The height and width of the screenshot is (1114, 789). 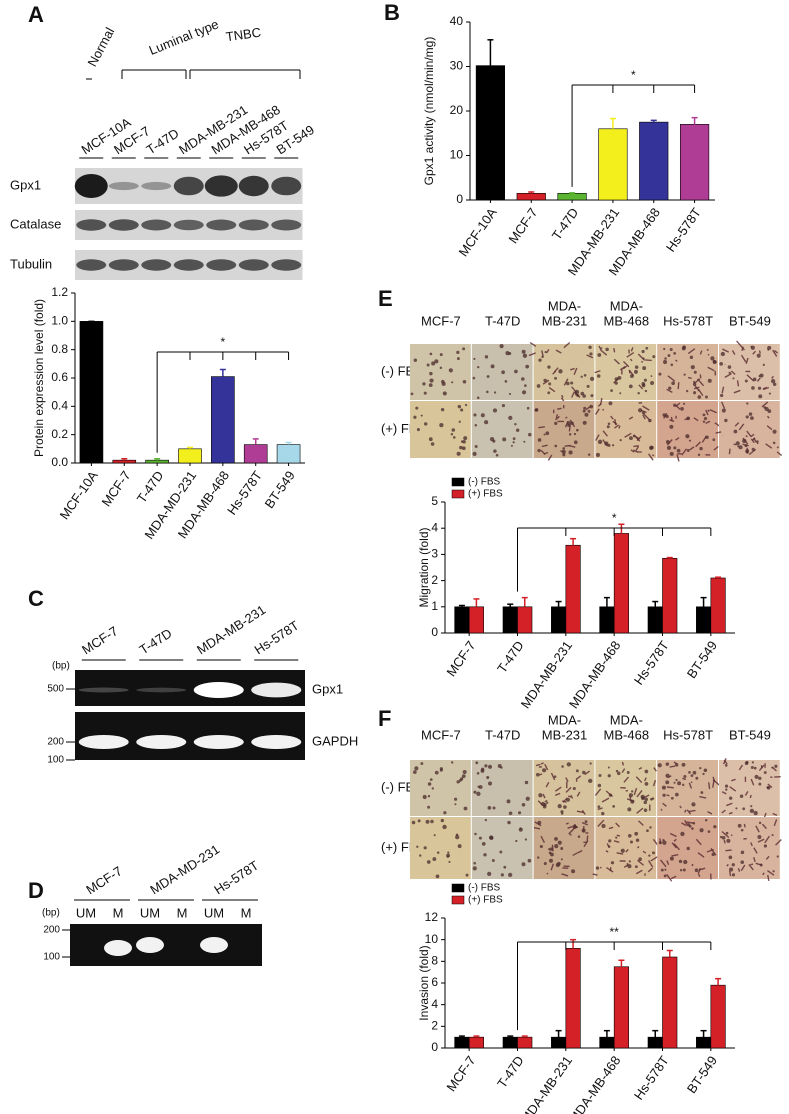 What do you see at coordinates (614, 518) in the screenshot?
I see `significance: *` at bounding box center [614, 518].